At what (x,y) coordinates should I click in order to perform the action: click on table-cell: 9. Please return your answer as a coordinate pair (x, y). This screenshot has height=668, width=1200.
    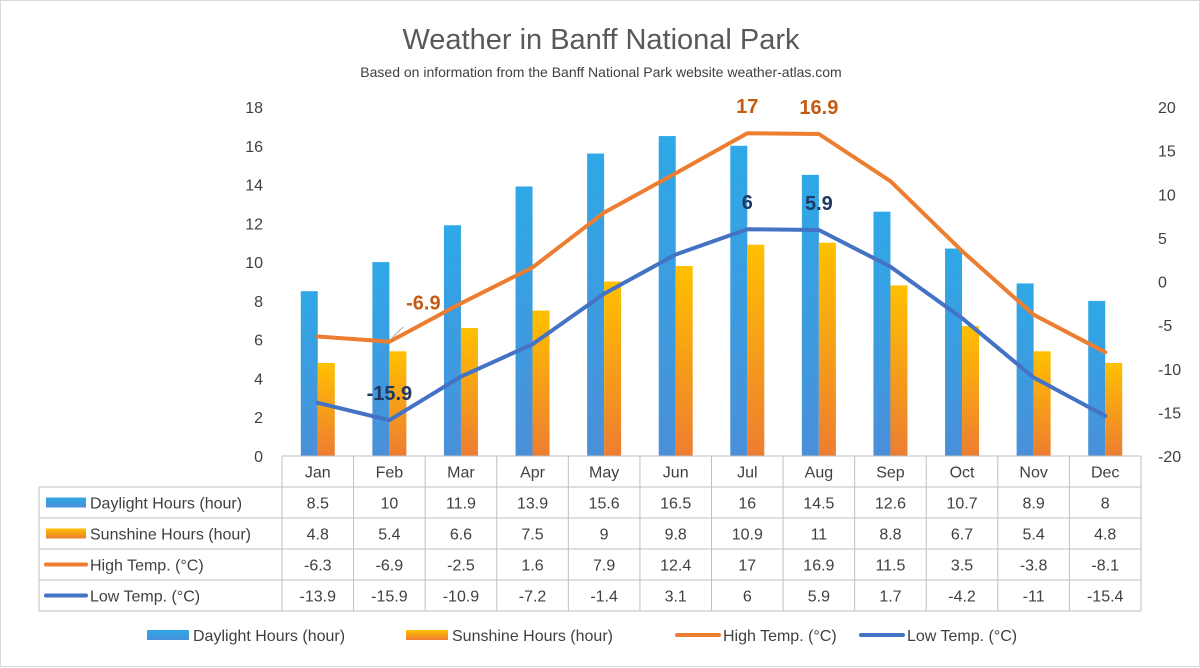
    Looking at the image, I should click on (604, 535).